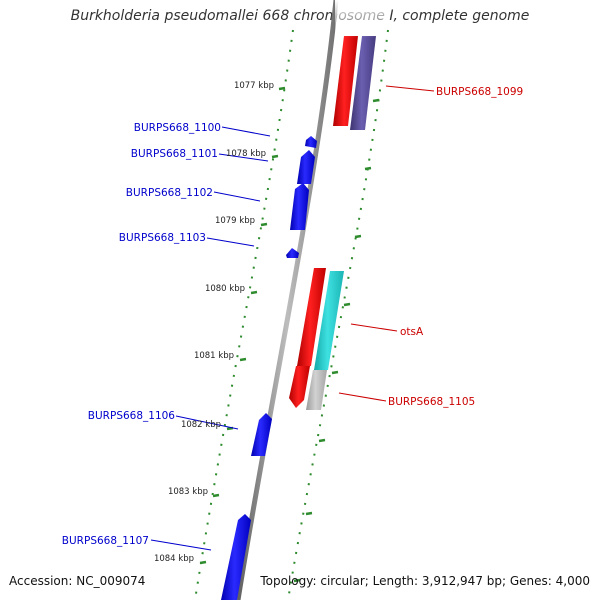  I want to click on reverse-gene-otsA, so click(320, 319).